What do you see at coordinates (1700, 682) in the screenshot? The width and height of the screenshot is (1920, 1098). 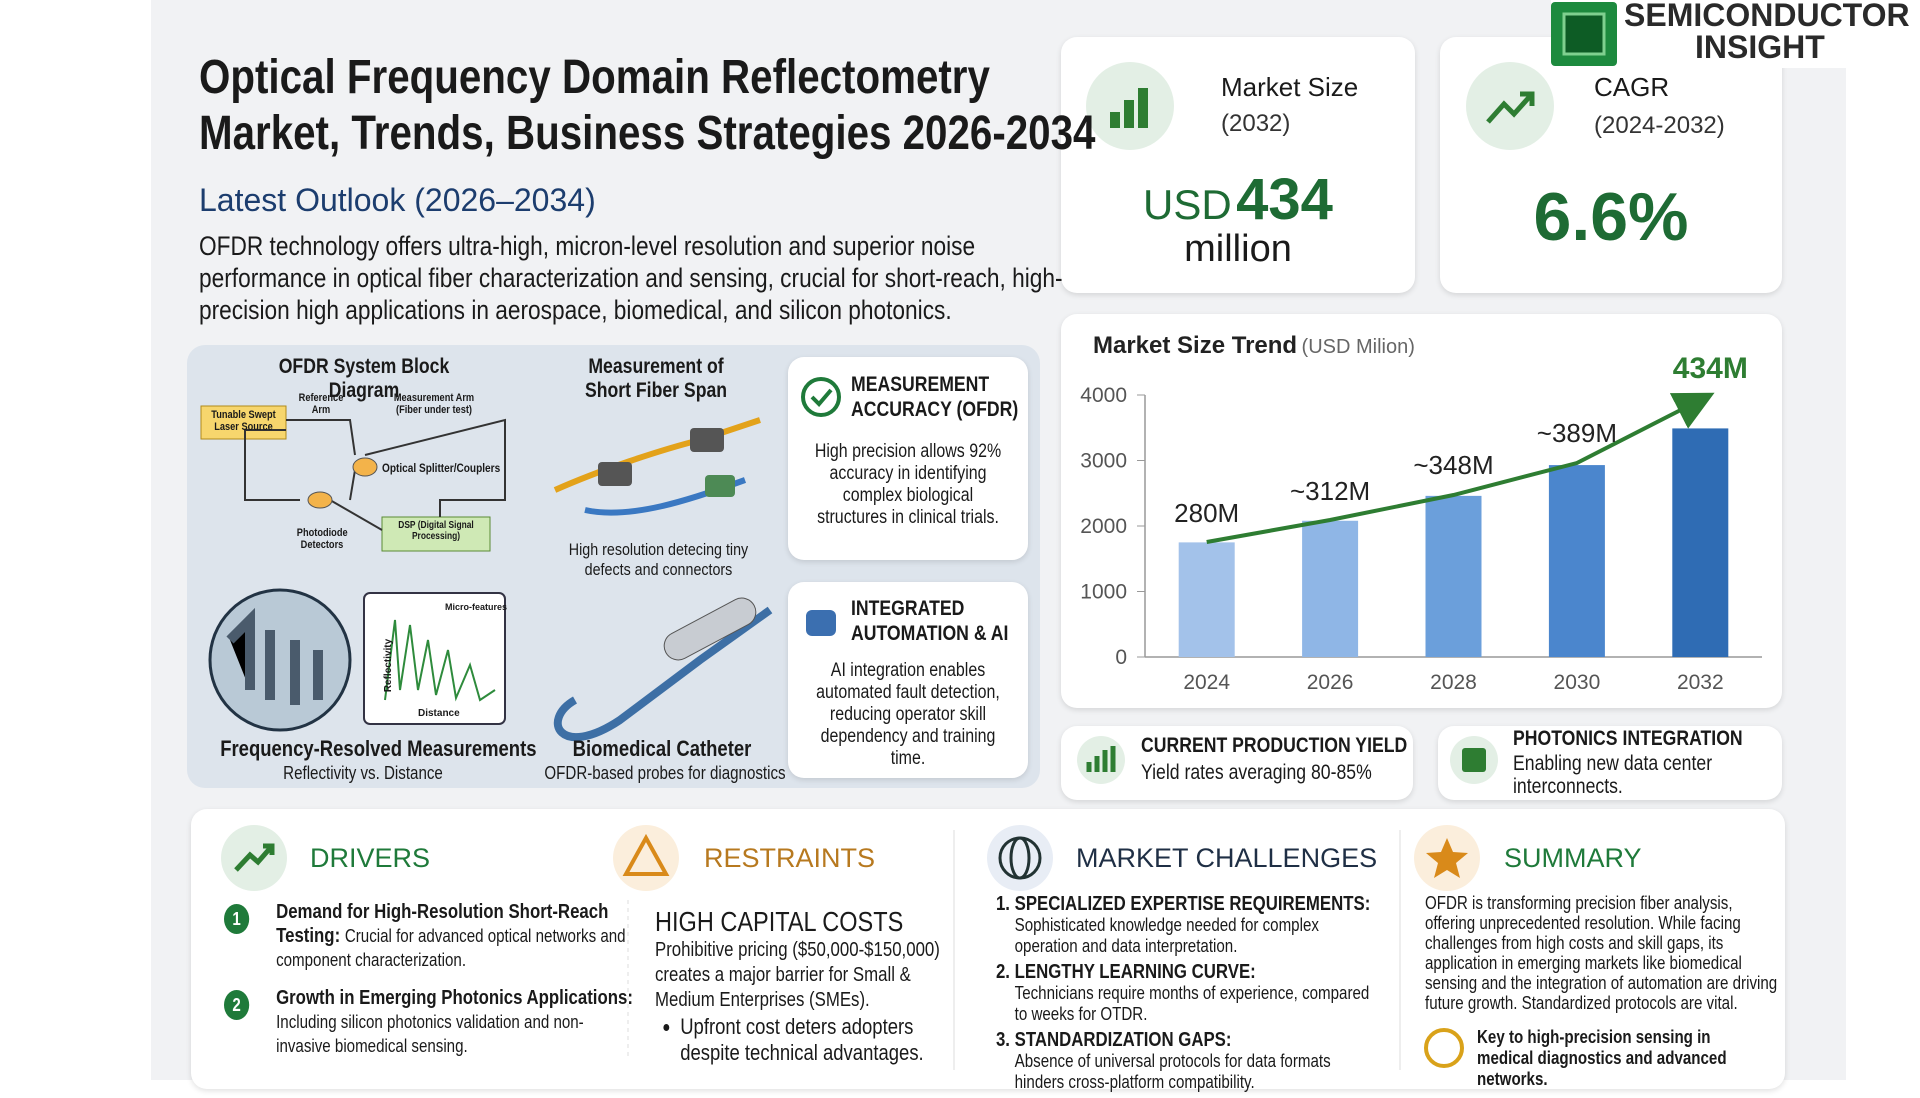 I see `x-tick-label: 2032` at bounding box center [1700, 682].